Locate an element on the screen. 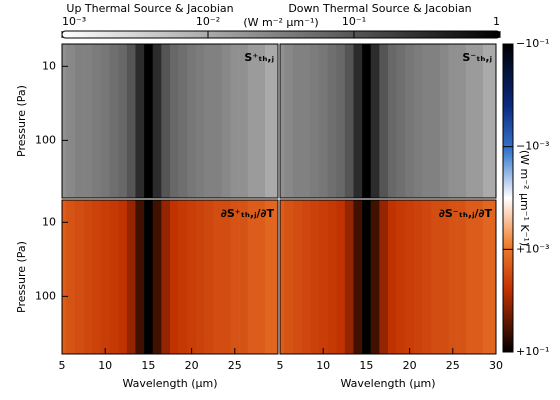 The height and width of the screenshot is (400, 560). colorbar-tick-label: 1 is located at coordinates (496, 21).